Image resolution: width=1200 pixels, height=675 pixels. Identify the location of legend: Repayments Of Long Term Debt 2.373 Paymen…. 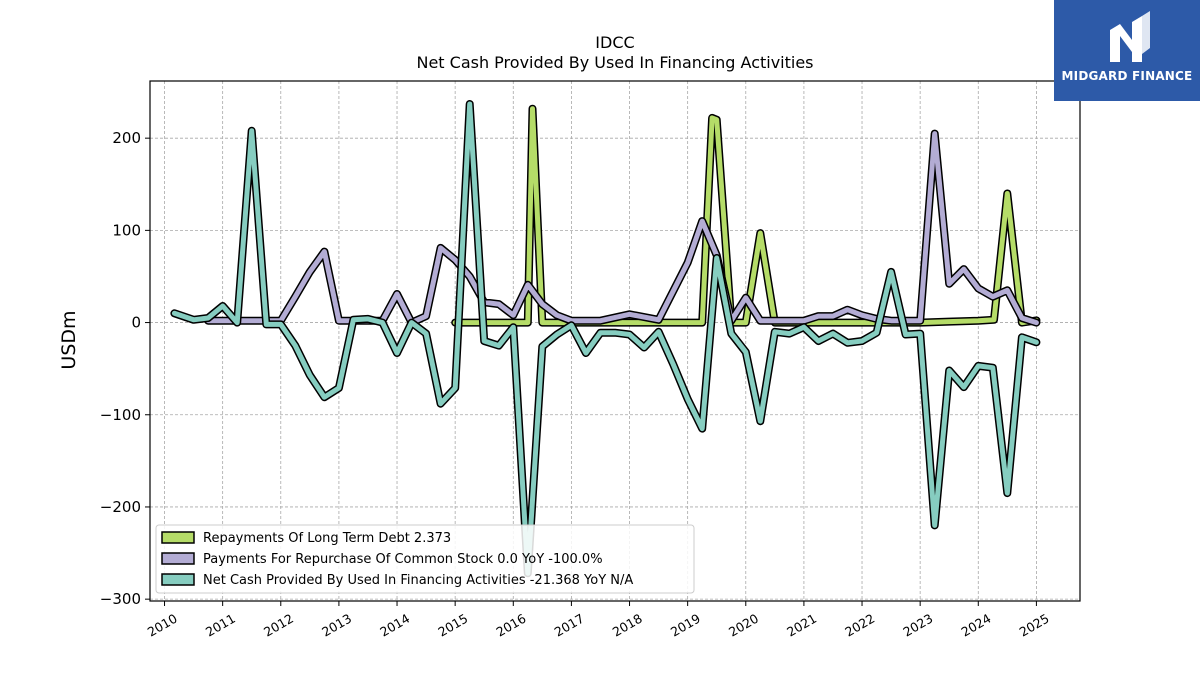
(425, 559).